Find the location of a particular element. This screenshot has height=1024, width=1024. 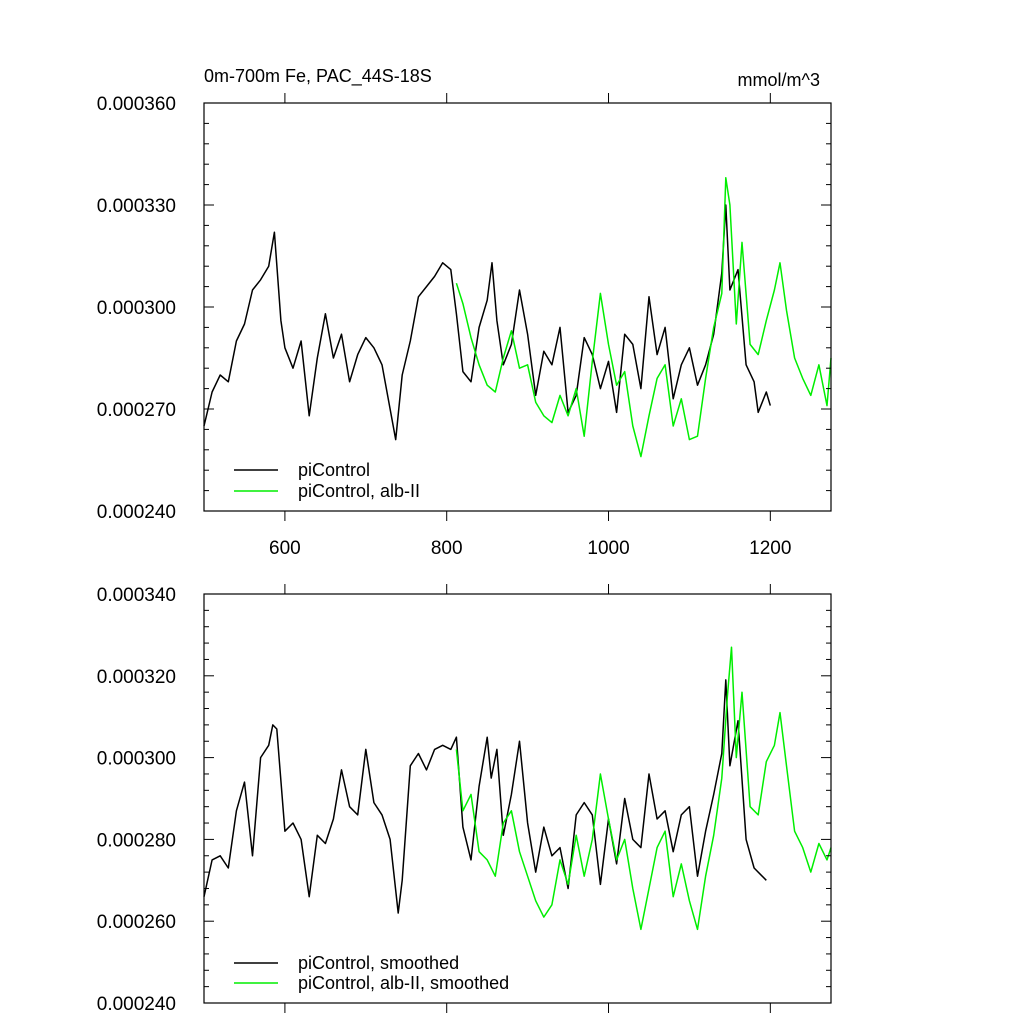

top-chart-units: mmol/m^3 is located at coordinates (779, 80).